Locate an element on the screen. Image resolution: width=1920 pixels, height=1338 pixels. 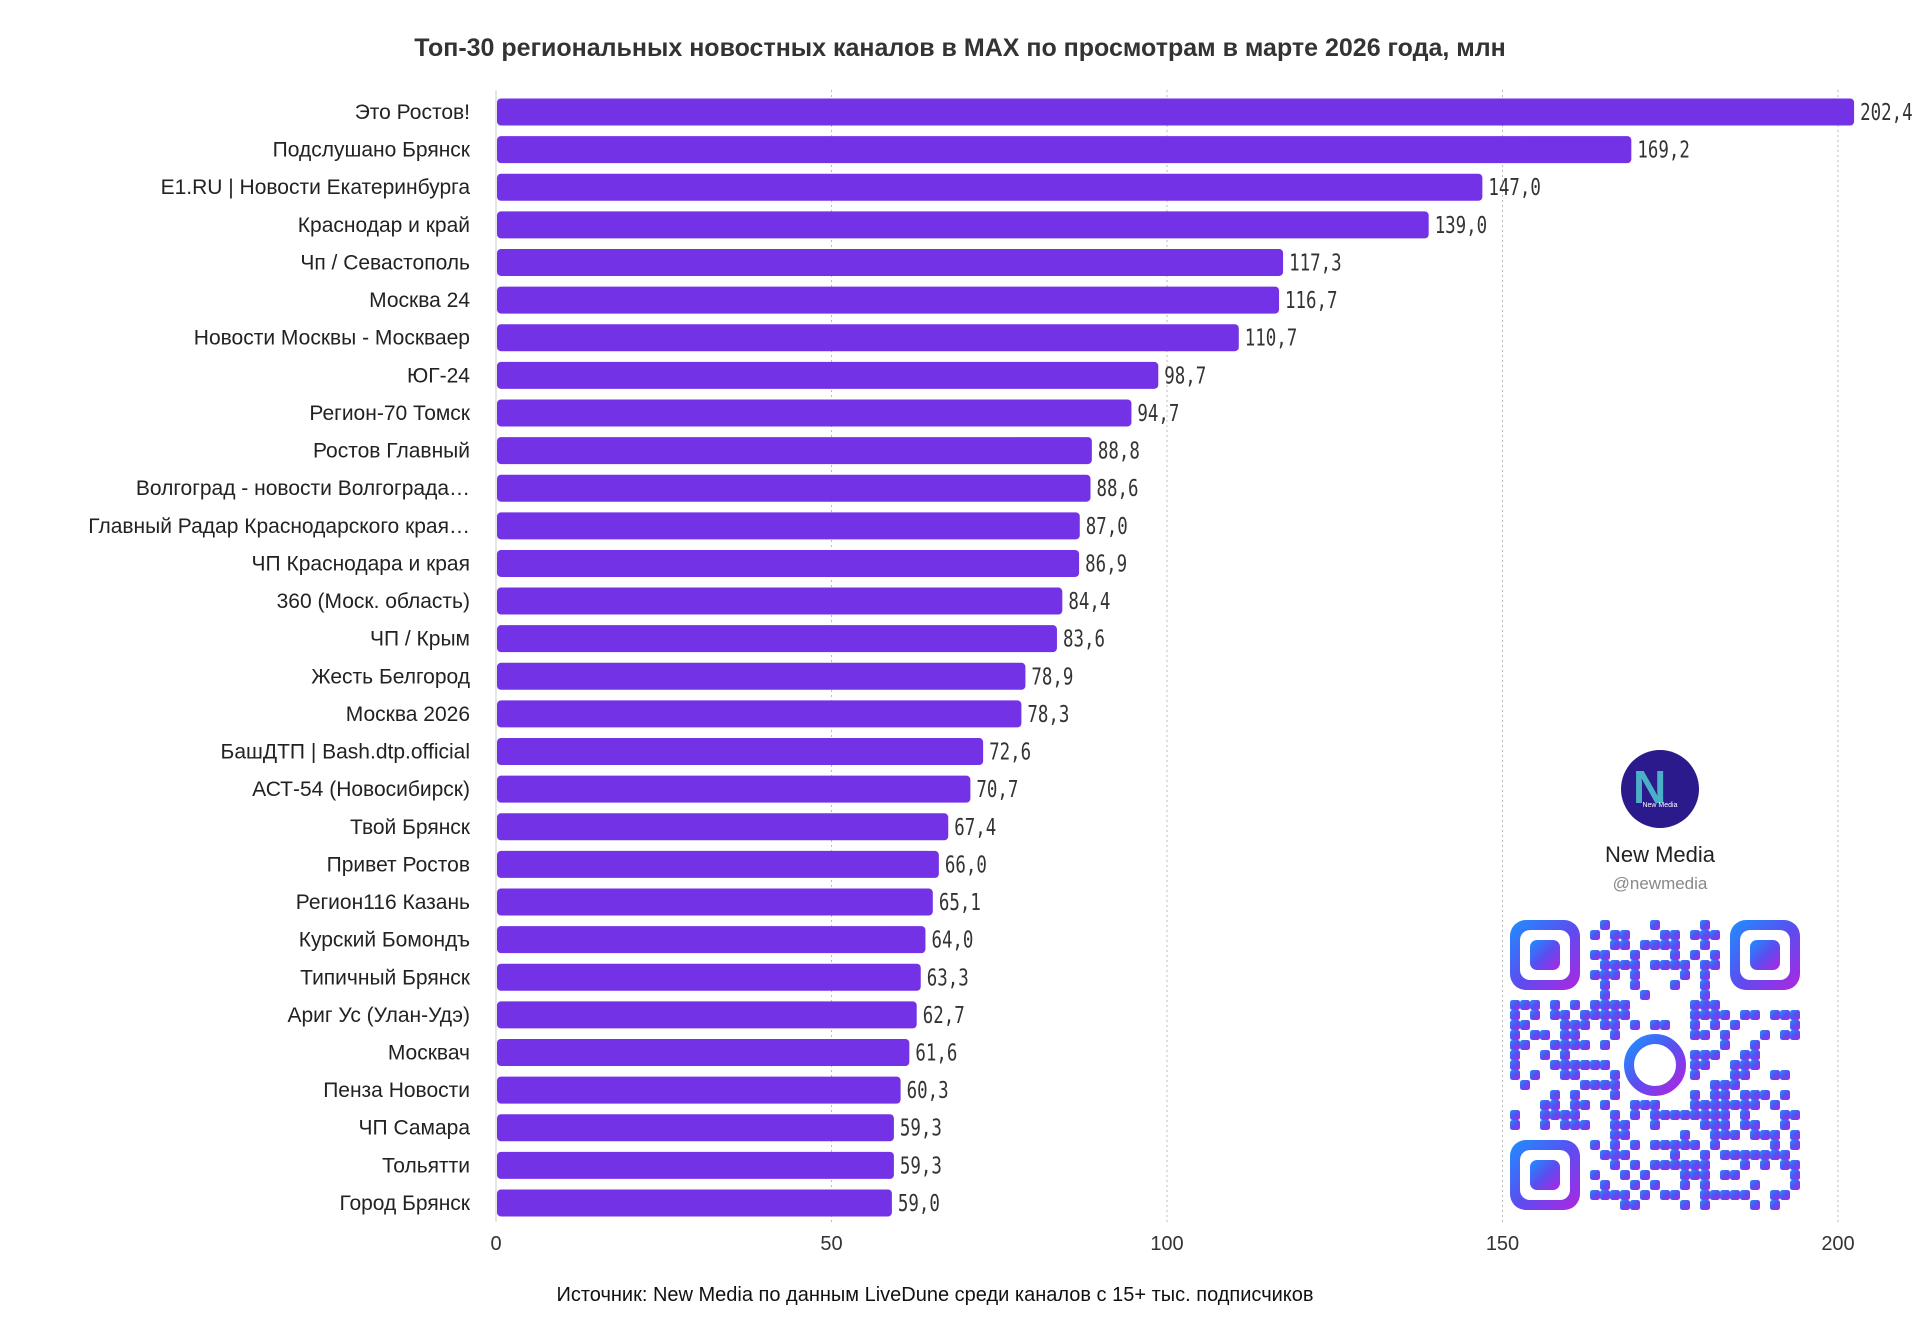
category-label: АСТ-54 (Новосибирск) is located at coordinates (361, 789).